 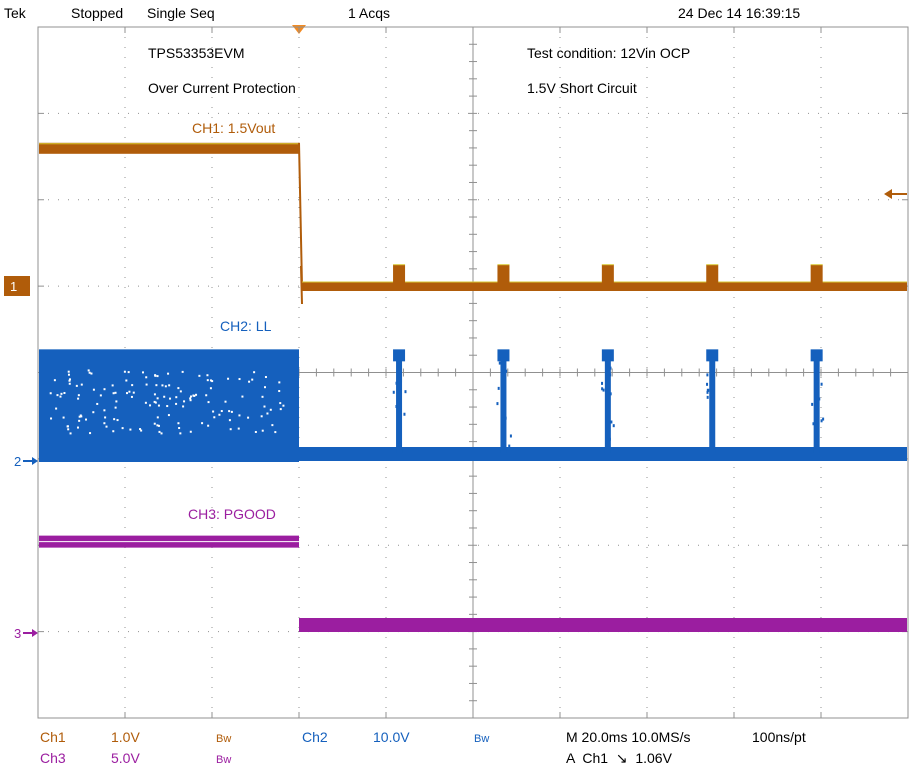 I want to click on acquisition-state: Stopped, so click(x=97, y=13).